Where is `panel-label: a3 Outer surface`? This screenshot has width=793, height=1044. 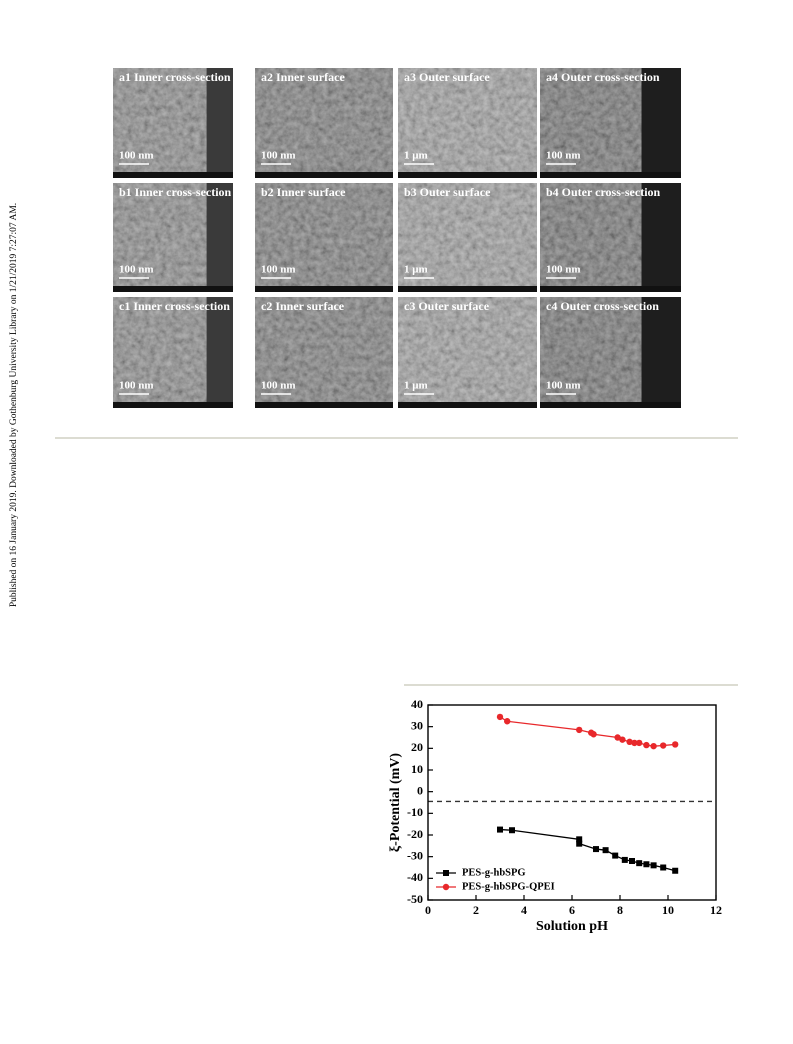
panel-label: a3 Outer surface is located at coordinates (447, 77).